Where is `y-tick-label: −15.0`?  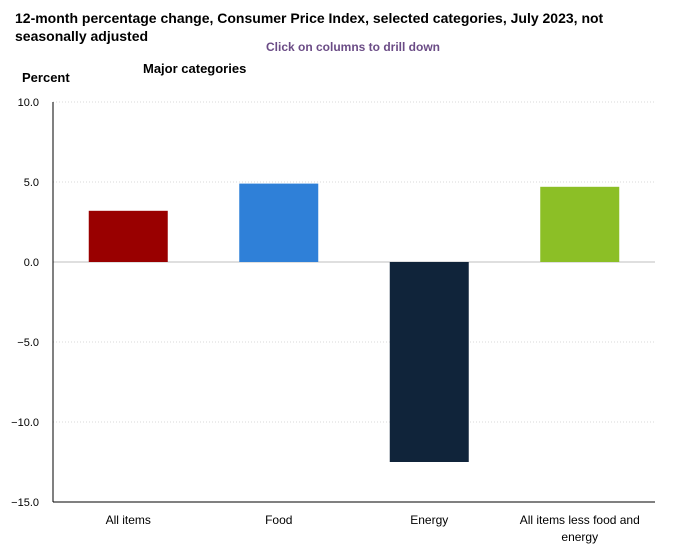 y-tick-label: −15.0 is located at coordinates (25, 503).